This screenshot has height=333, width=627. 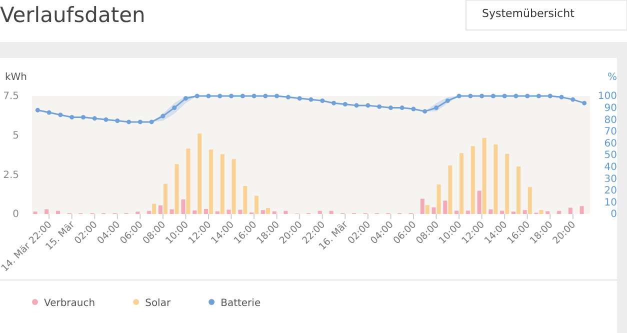 I want to click on chart-title: Verlaufsdaten, so click(x=73, y=15).